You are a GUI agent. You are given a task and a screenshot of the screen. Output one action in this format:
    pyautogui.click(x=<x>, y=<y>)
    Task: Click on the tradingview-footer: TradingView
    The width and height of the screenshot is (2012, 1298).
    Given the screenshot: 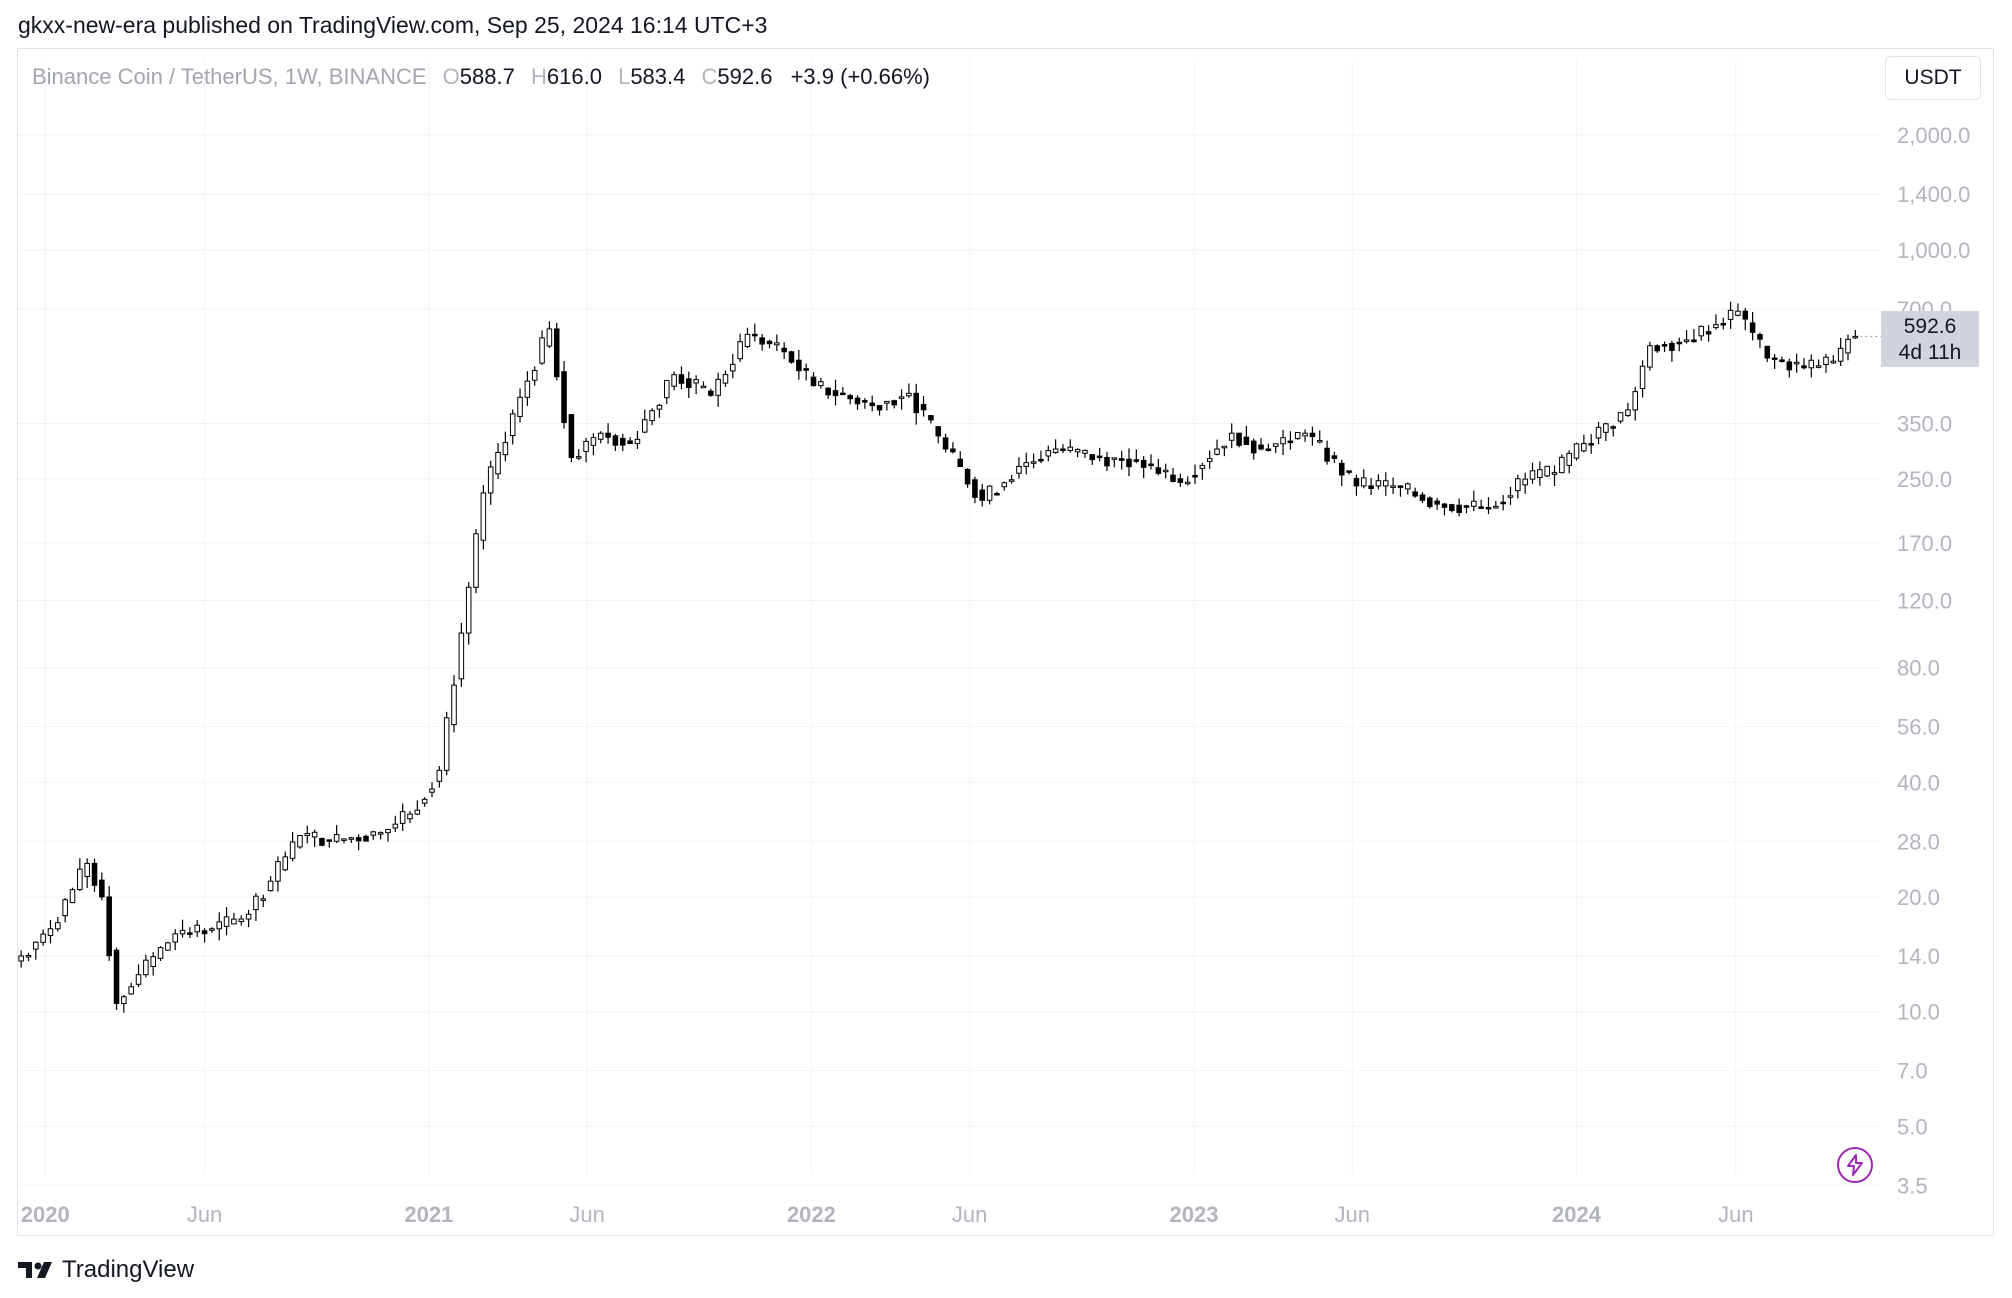 What is the action you would take?
    pyautogui.click(x=106, y=1270)
    